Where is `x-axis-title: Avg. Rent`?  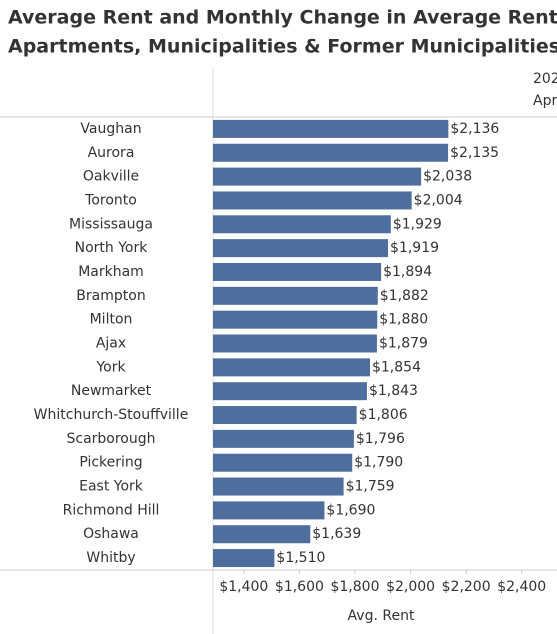 x-axis-title: Avg. Rent is located at coordinates (381, 616).